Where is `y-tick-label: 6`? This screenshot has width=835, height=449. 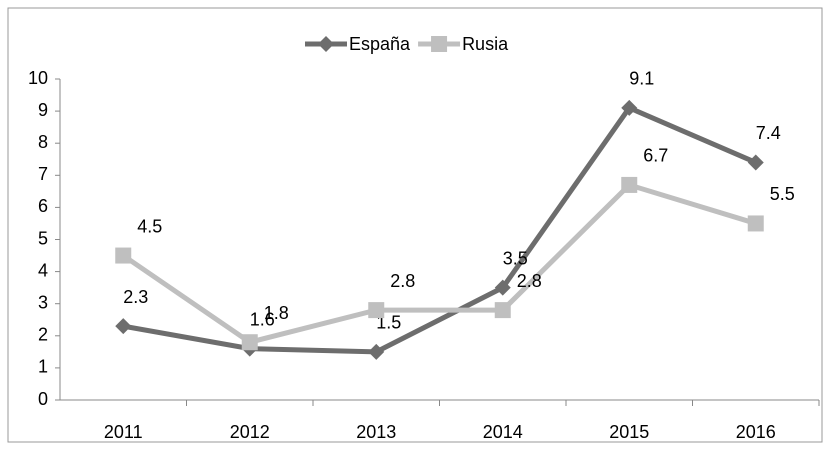
y-tick-label: 6 is located at coordinates (43, 206).